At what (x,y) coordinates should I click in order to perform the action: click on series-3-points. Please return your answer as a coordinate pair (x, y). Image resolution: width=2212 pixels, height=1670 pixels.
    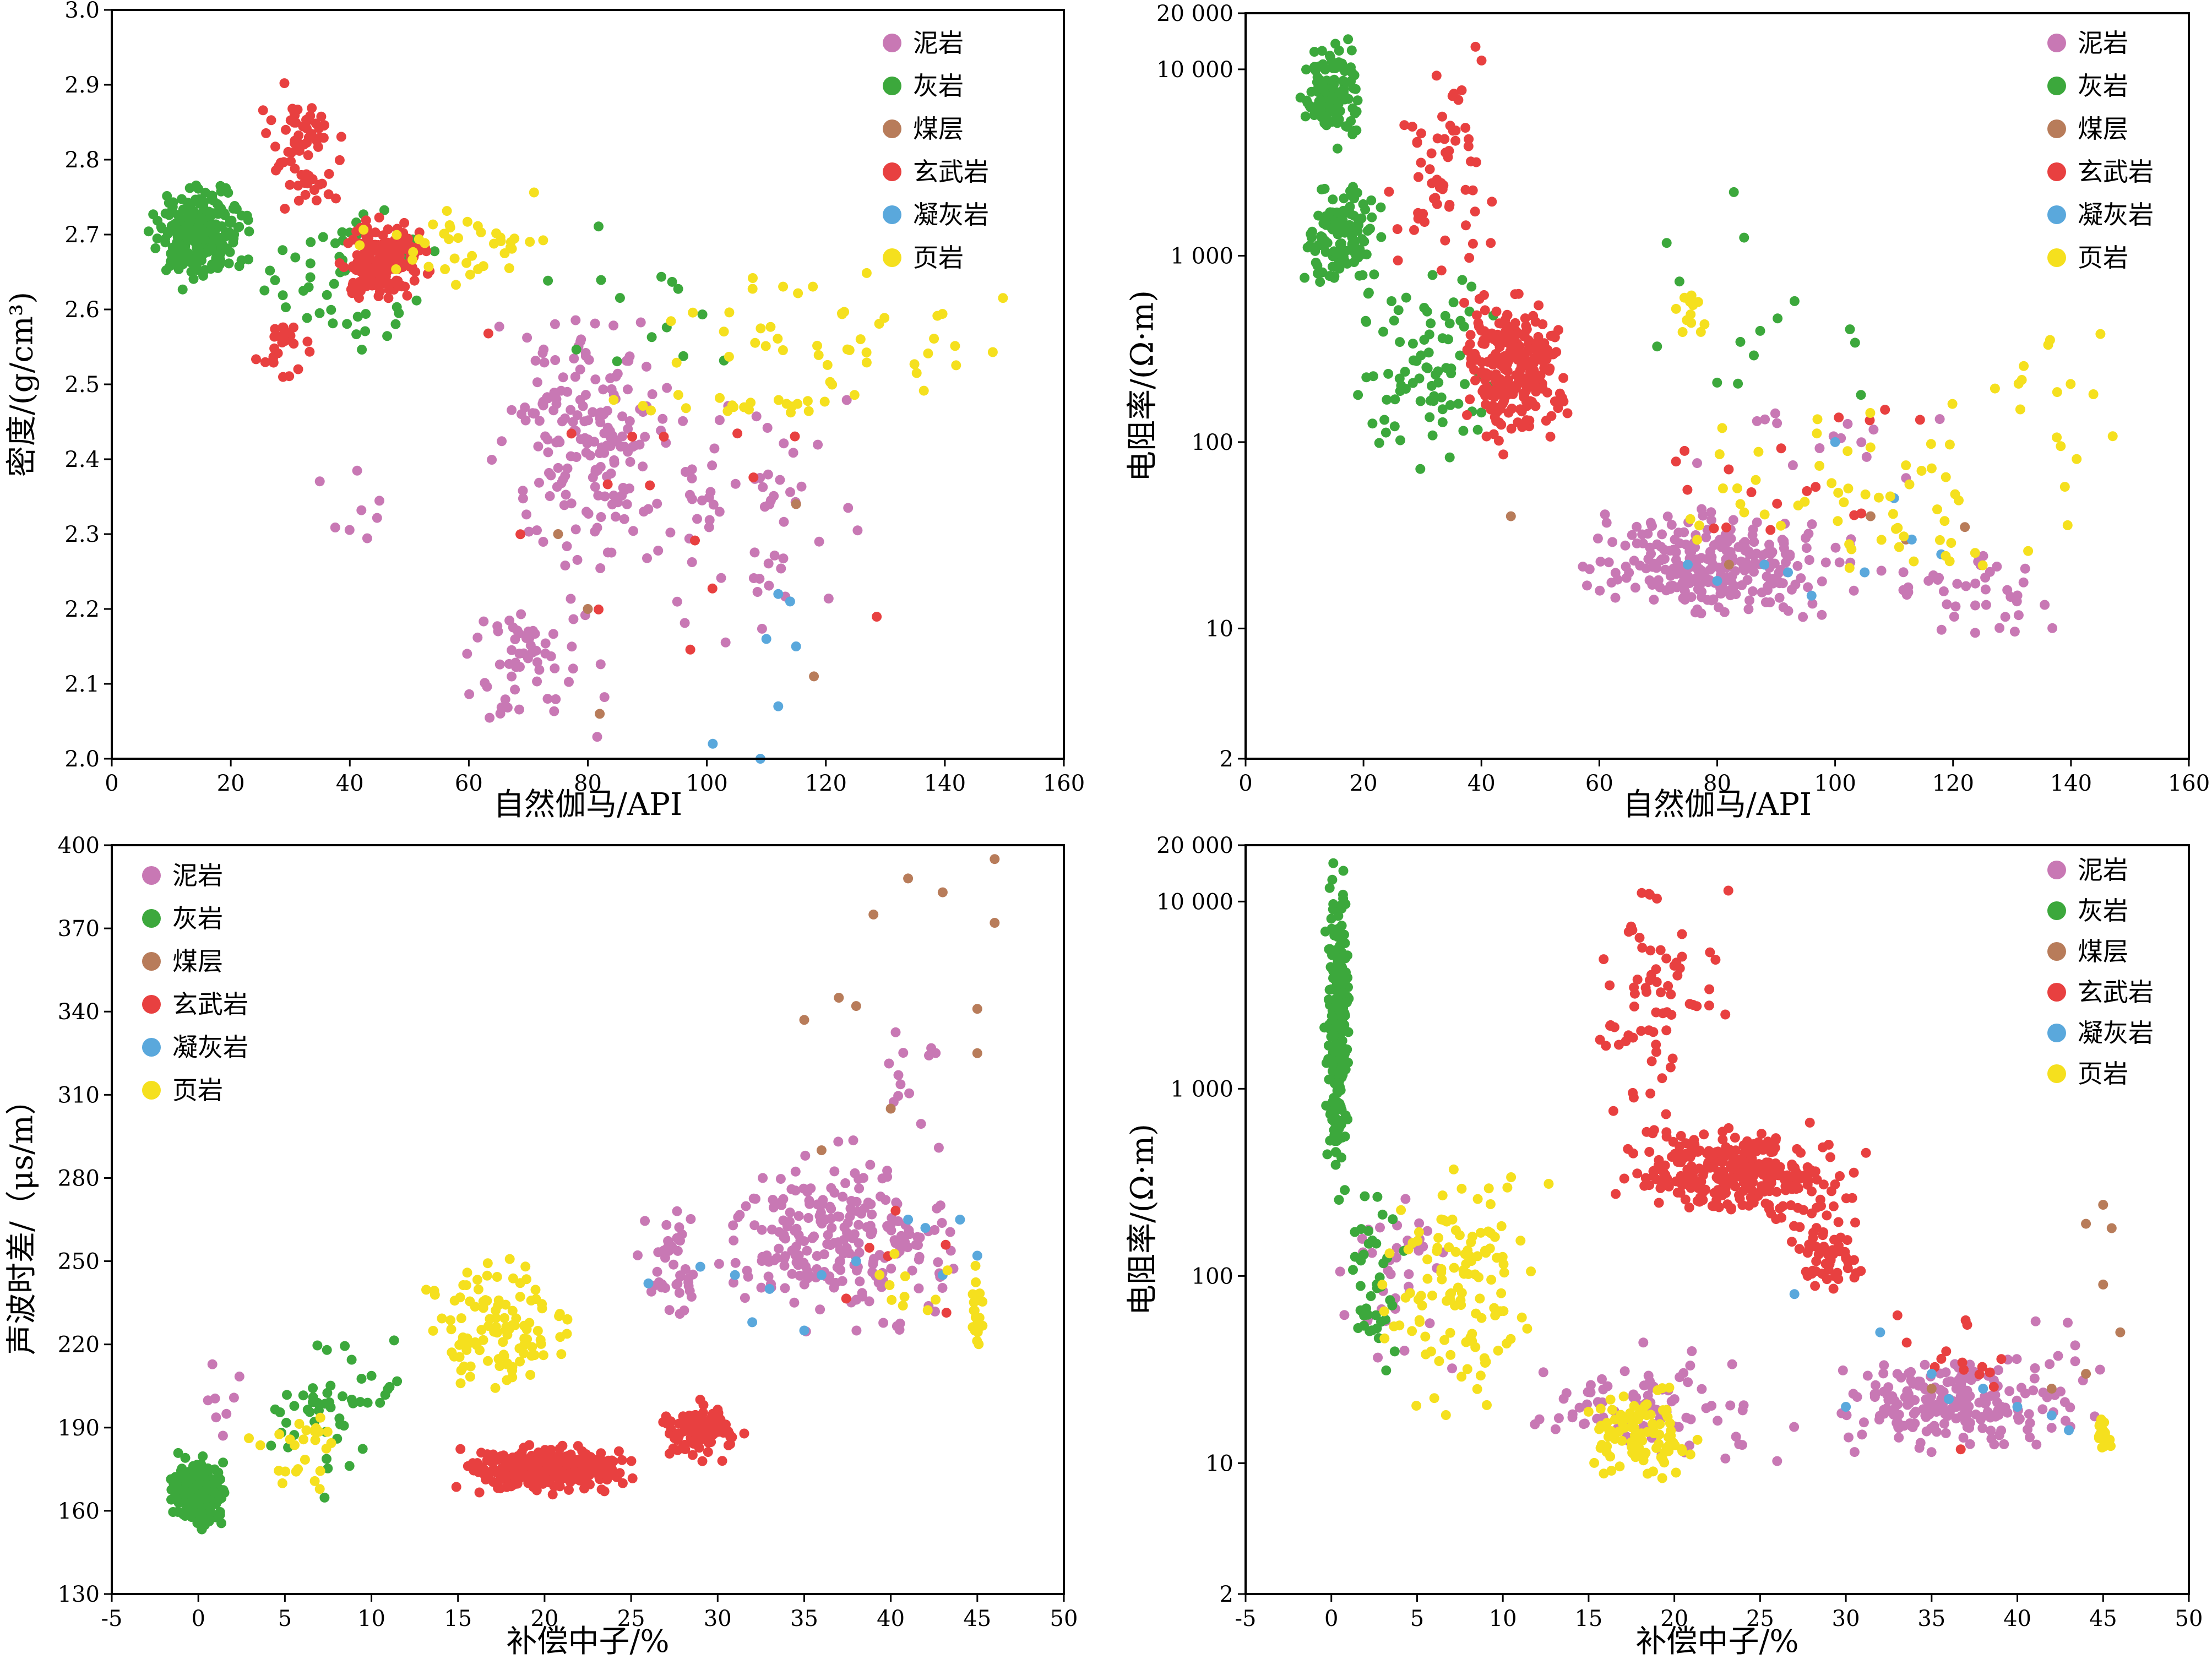
    Looking at the image, I should click on (686, 609).